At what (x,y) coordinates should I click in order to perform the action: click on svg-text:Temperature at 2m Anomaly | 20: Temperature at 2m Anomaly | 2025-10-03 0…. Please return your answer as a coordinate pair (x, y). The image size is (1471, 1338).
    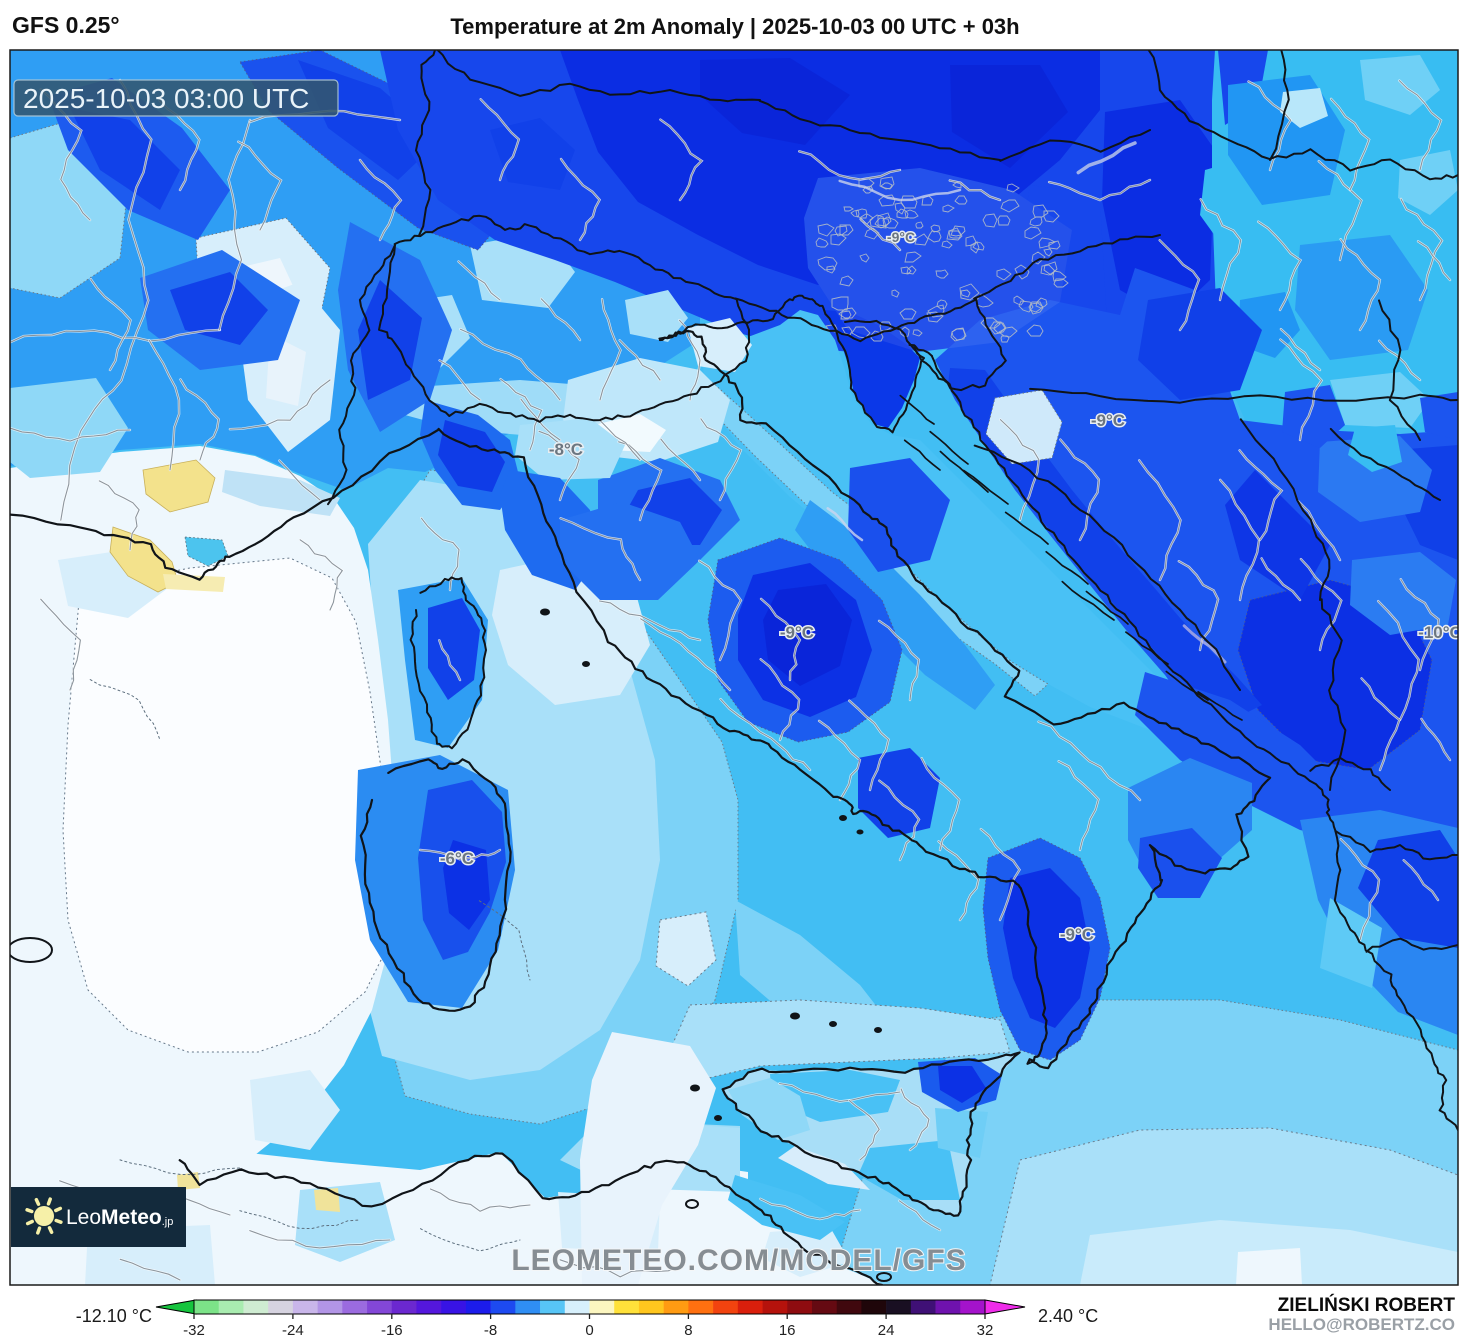
    Looking at the image, I should click on (734, 26).